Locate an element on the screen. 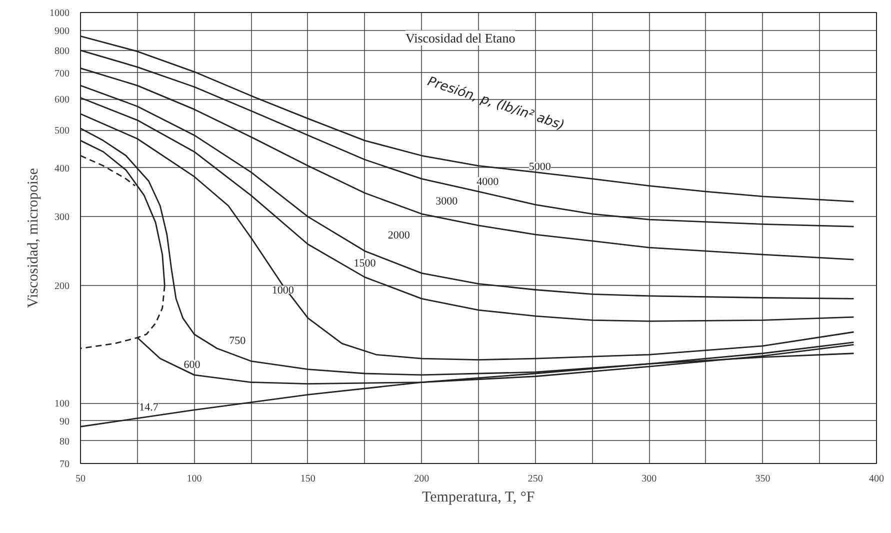 The image size is (891, 533). text: Viscosidad del Etano is located at coordinates (461, 38).